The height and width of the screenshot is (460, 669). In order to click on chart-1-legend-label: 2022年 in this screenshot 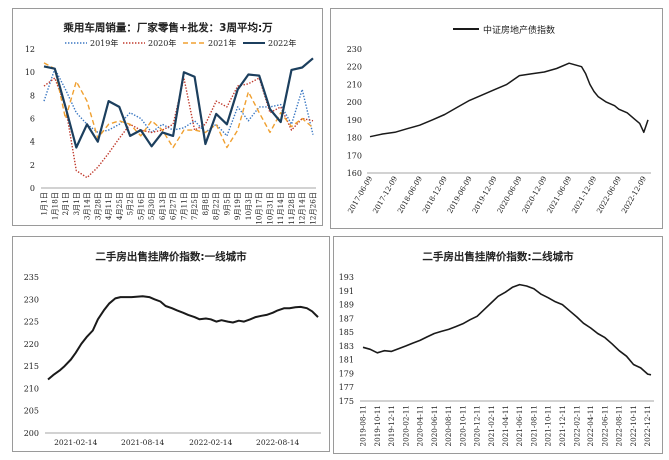, I will do `click(282, 43)`.